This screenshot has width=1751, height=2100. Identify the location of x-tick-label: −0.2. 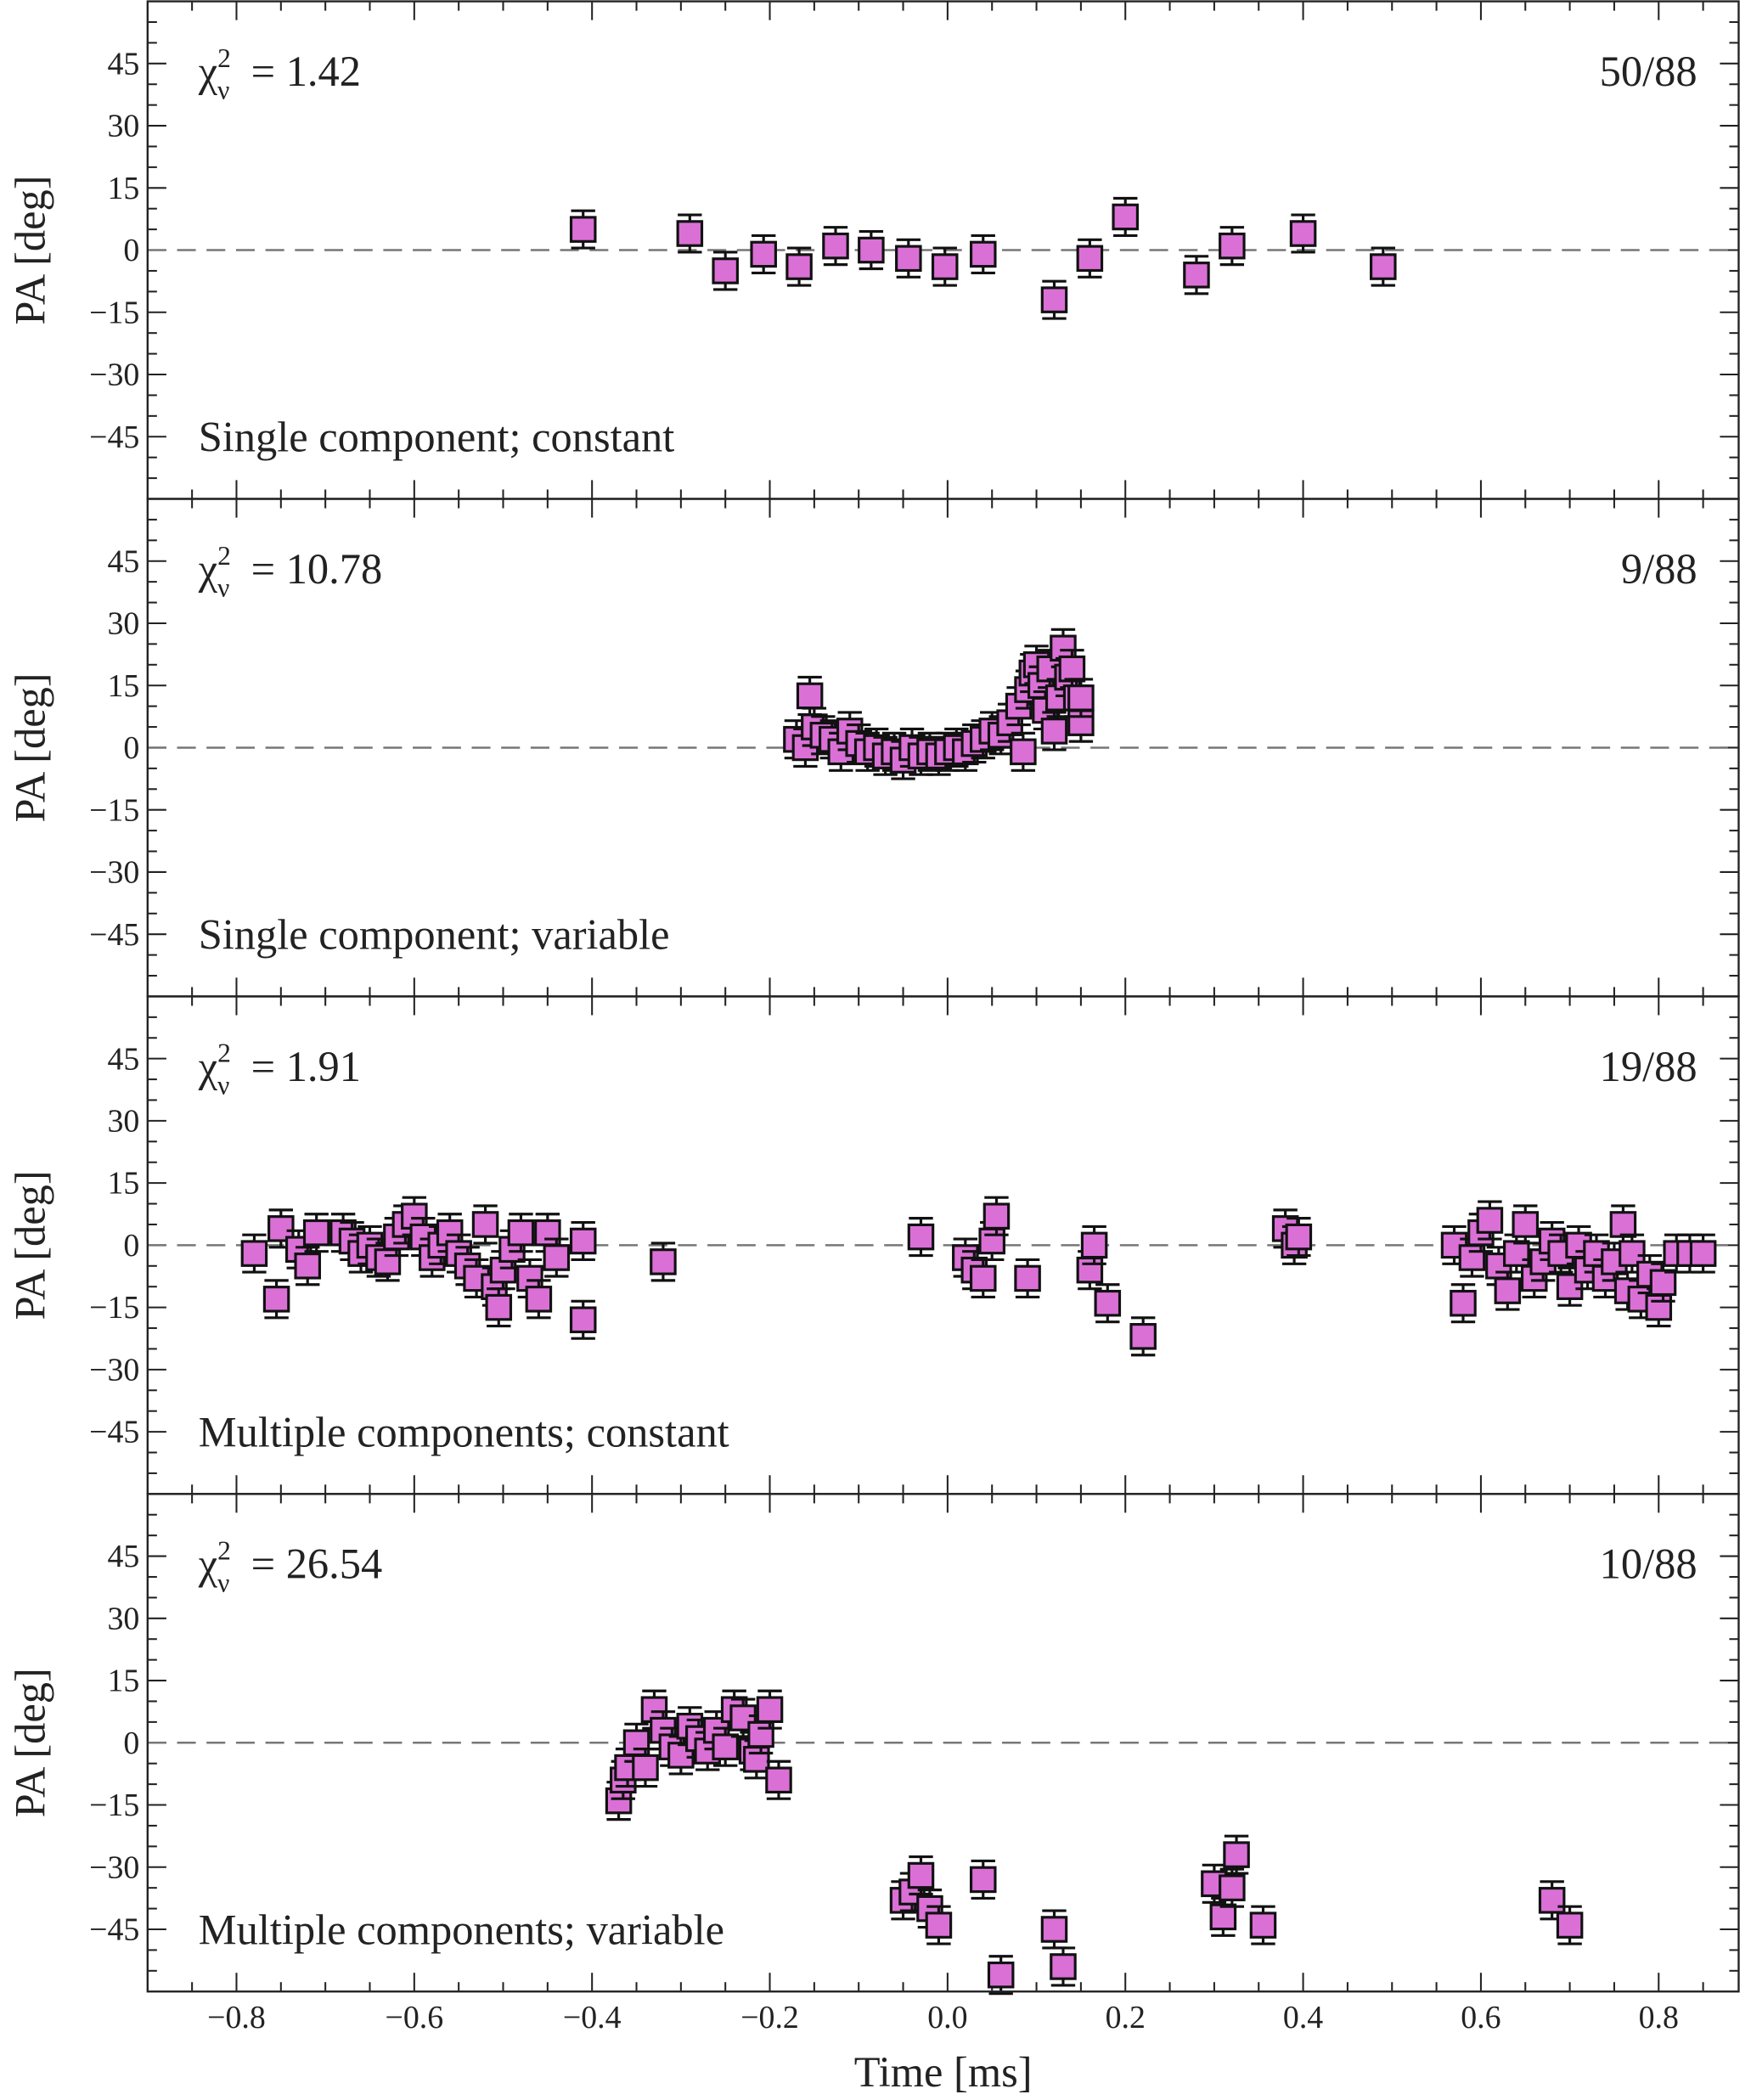
(769, 2017).